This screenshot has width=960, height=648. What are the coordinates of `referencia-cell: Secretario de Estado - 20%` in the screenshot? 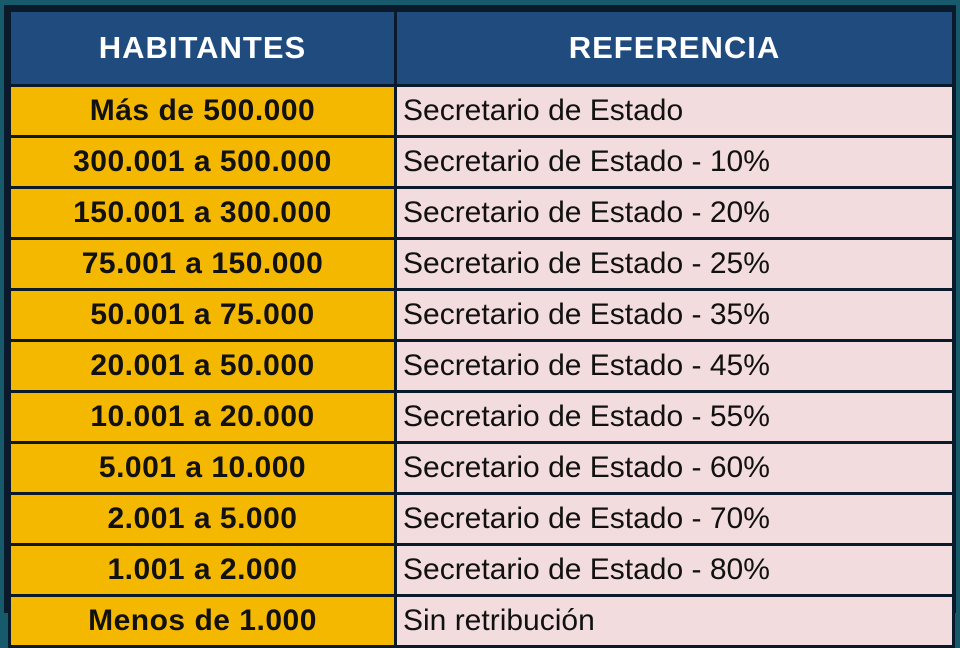 It's located at (674, 213).